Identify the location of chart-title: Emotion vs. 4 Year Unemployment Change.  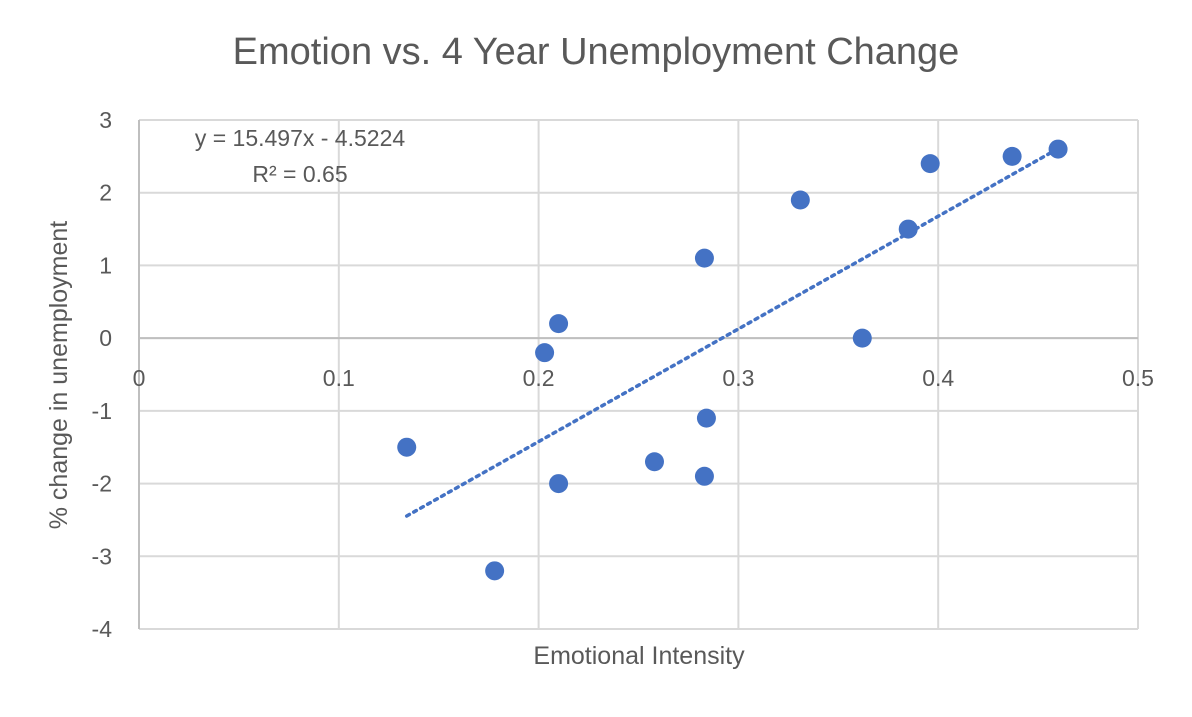
(596, 52).